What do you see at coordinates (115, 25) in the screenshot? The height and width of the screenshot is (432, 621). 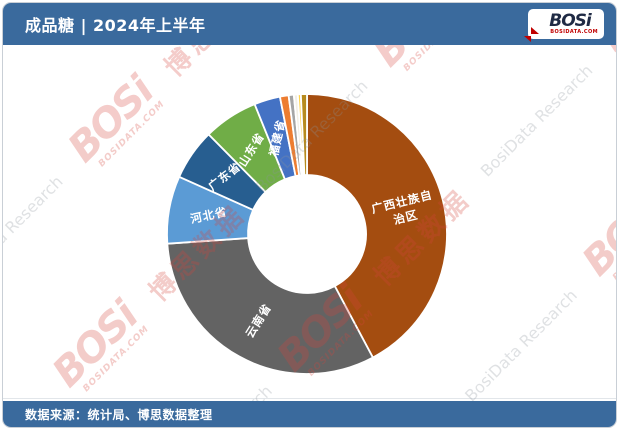 I see `page-title: 成品糖 | 2024年上半年` at bounding box center [115, 25].